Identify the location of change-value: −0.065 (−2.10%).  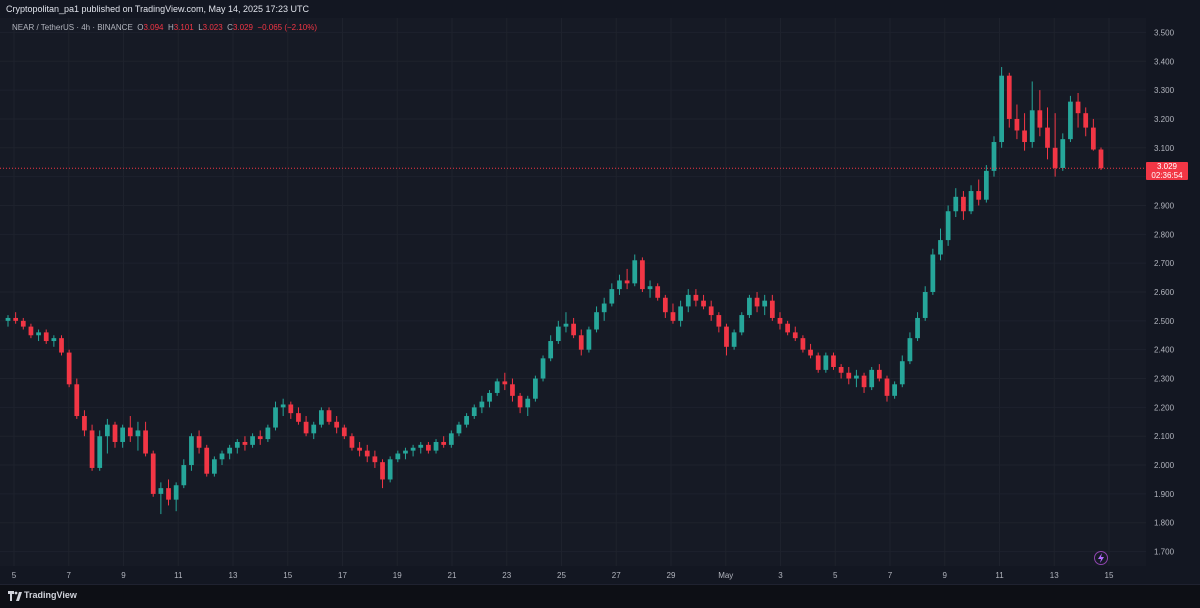
(287, 27).